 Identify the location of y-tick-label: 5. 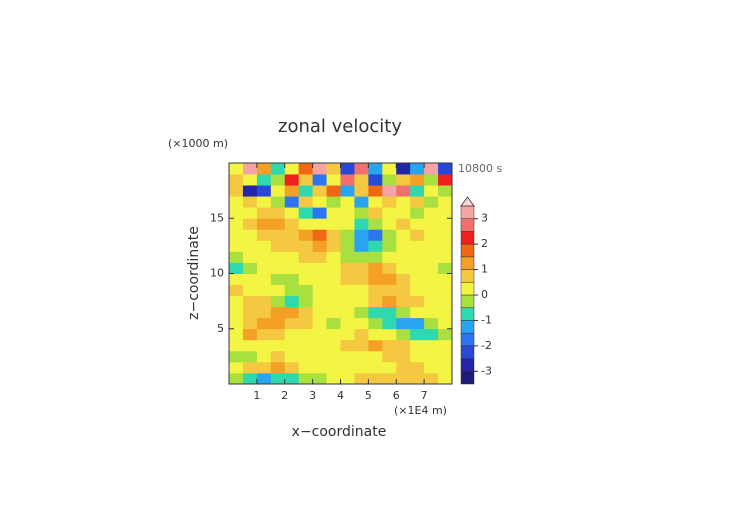
(220, 328).